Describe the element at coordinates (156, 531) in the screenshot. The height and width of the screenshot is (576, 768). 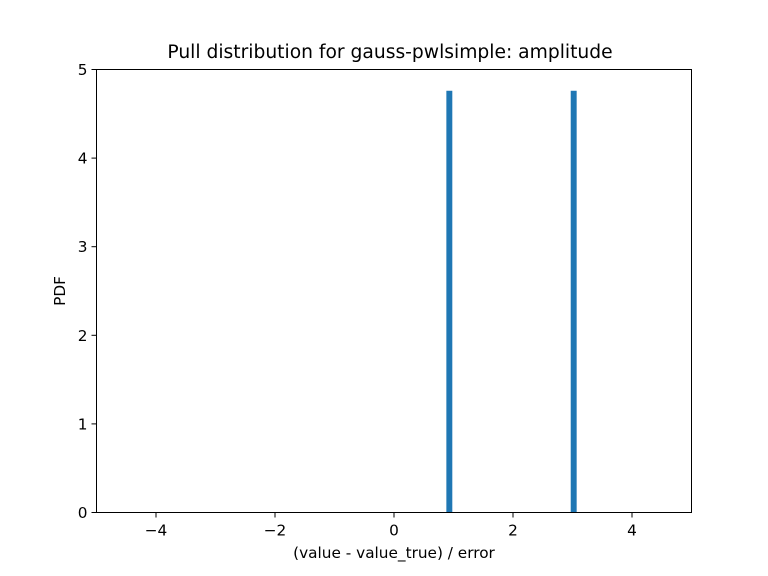
I see `x-tick-label: −4` at that location.